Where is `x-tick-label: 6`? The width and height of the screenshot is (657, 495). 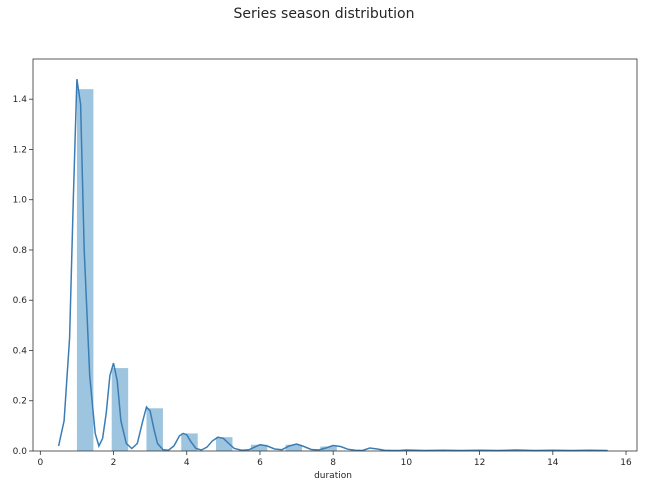 x-tick-label: 6 is located at coordinates (260, 463).